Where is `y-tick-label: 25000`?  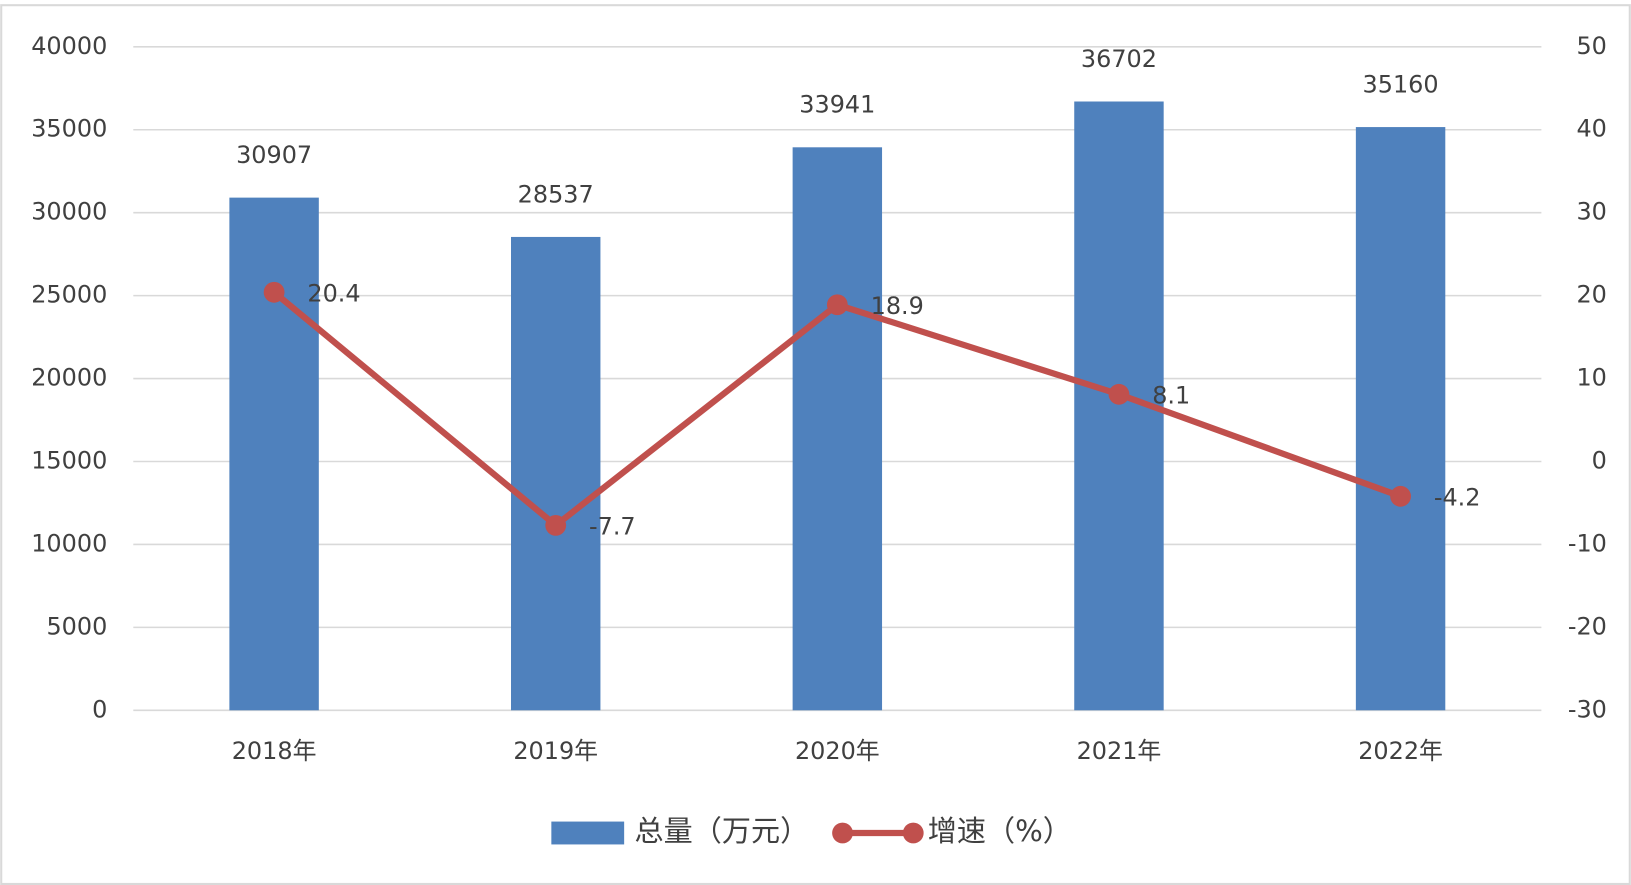
y-tick-label: 25000 is located at coordinates (69, 295).